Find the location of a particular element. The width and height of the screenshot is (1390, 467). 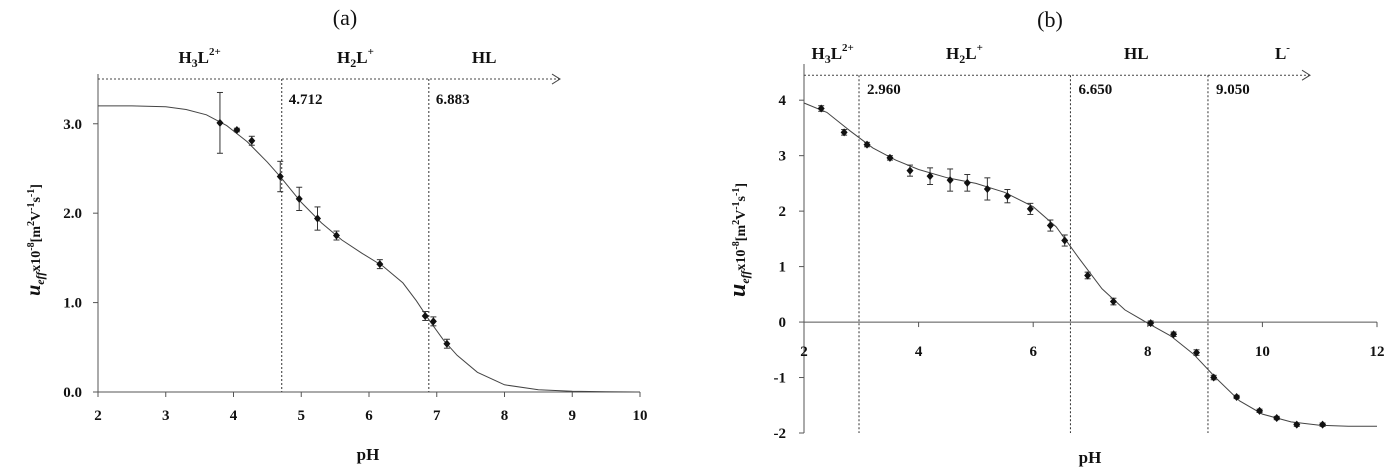

species-label: HL is located at coordinates (1136, 53).